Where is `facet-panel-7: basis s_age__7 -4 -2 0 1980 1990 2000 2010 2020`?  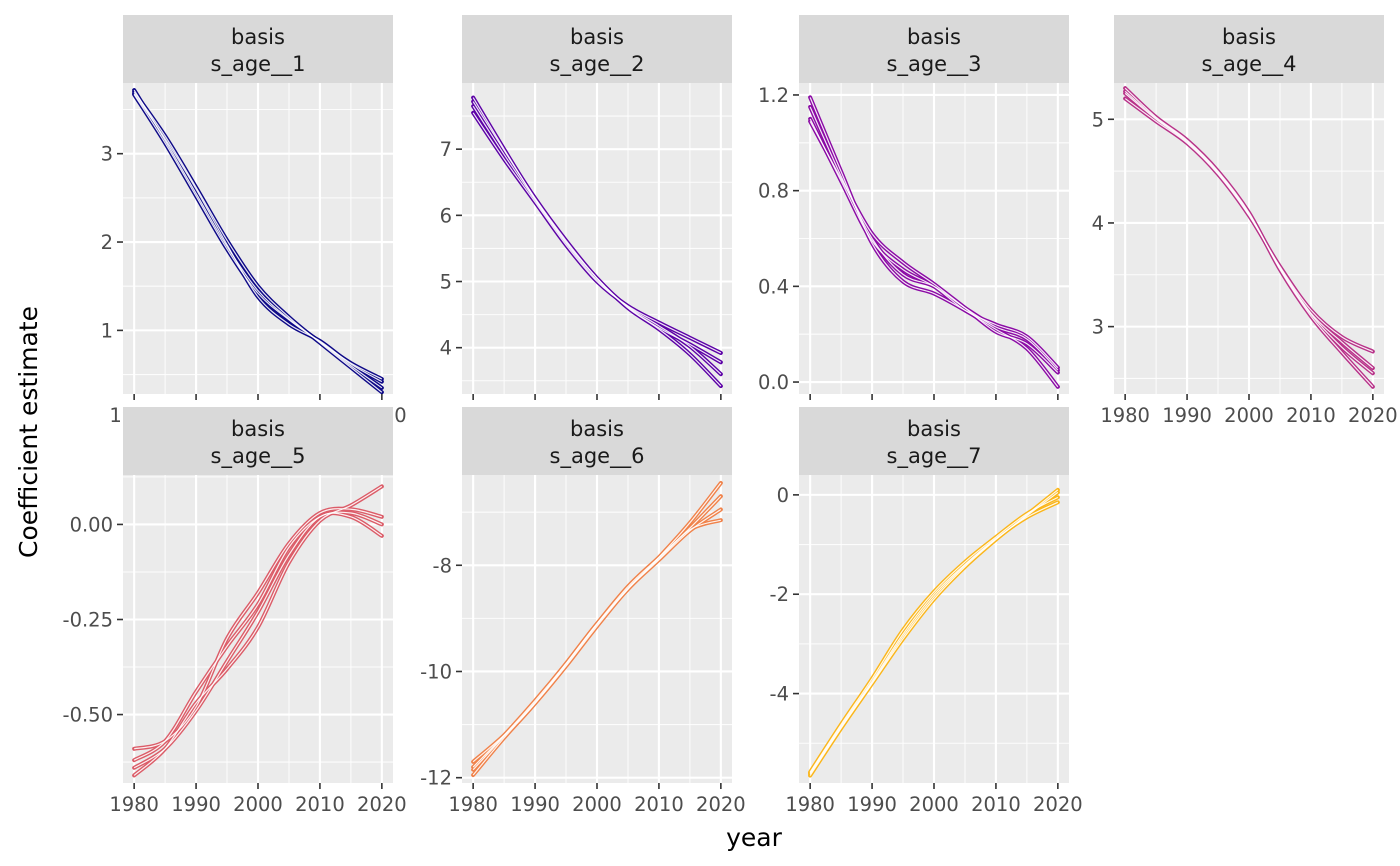 facet-panel-7: basis s_age__7 -4 -2 0 1980 1990 2000 2010 2020 is located at coordinates (926, 611).